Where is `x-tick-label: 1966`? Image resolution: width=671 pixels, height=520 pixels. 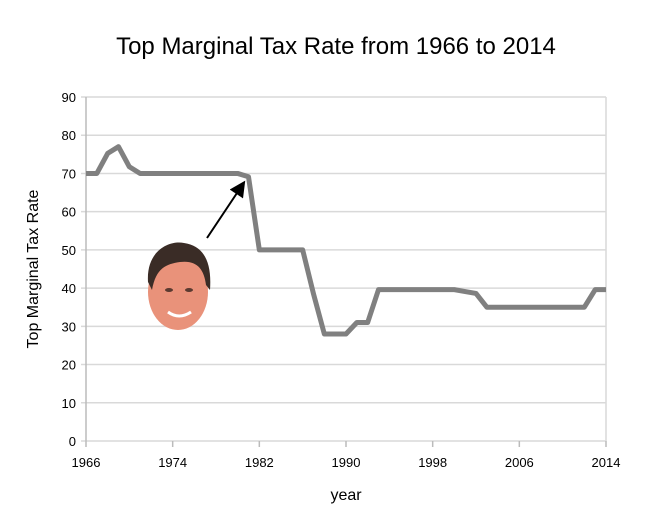
x-tick-label: 1966 is located at coordinates (86, 462).